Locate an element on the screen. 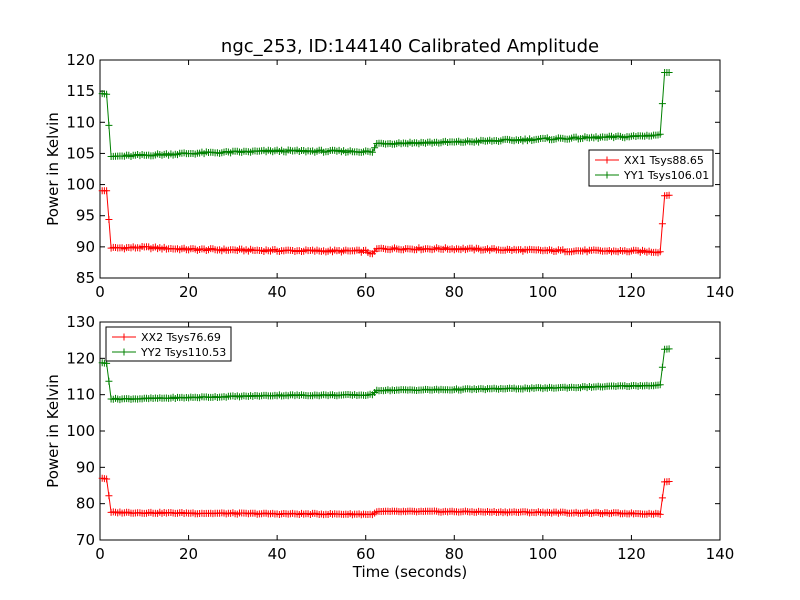 The image size is (800, 600). y-tick-label: 115 is located at coordinates (80, 91).